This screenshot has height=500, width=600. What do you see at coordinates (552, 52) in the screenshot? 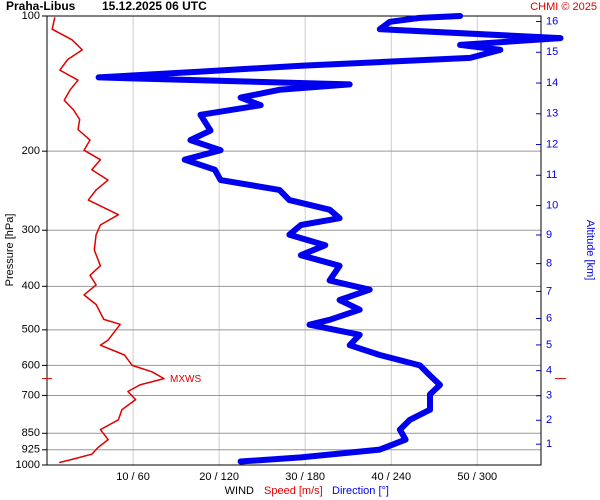
I see `y2-tick-label: 15` at bounding box center [552, 52].